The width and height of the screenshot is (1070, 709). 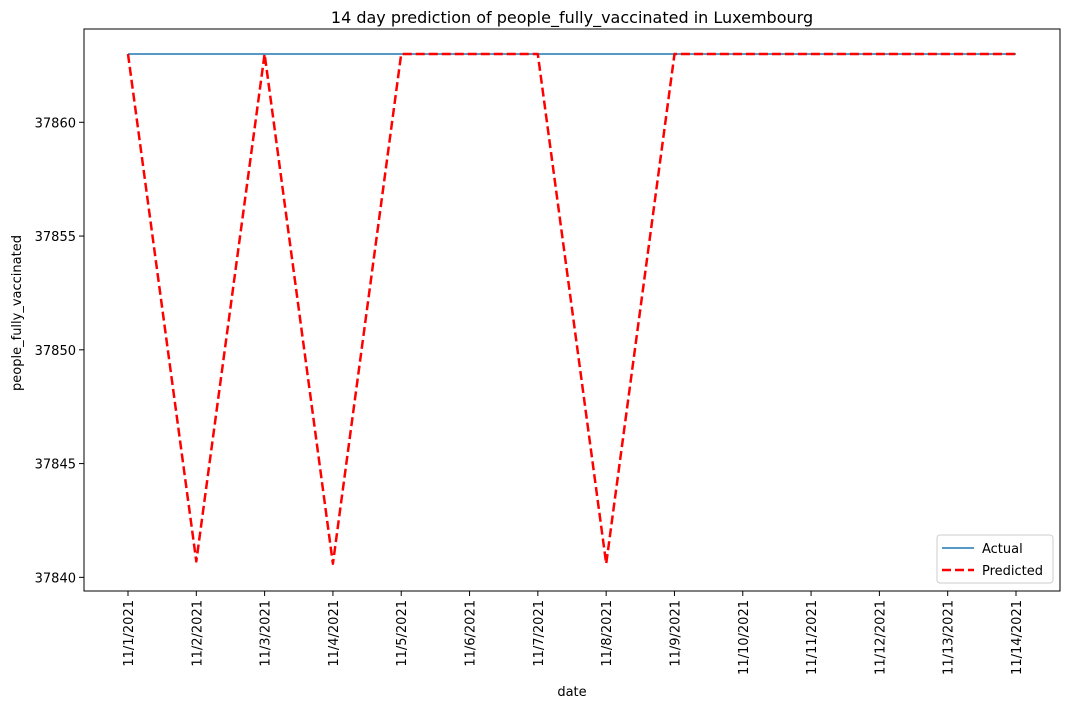 What do you see at coordinates (334, 633) in the screenshot?
I see `x-tick-label: 11/4/2021` at bounding box center [334, 633].